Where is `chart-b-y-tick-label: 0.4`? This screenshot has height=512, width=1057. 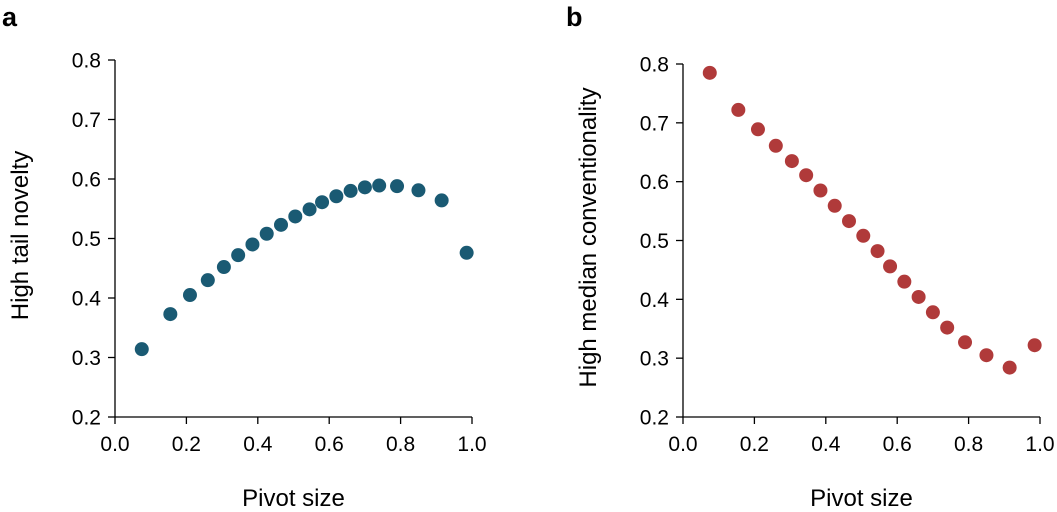
chart-b-y-tick-label: 0.4 is located at coordinates (655, 300).